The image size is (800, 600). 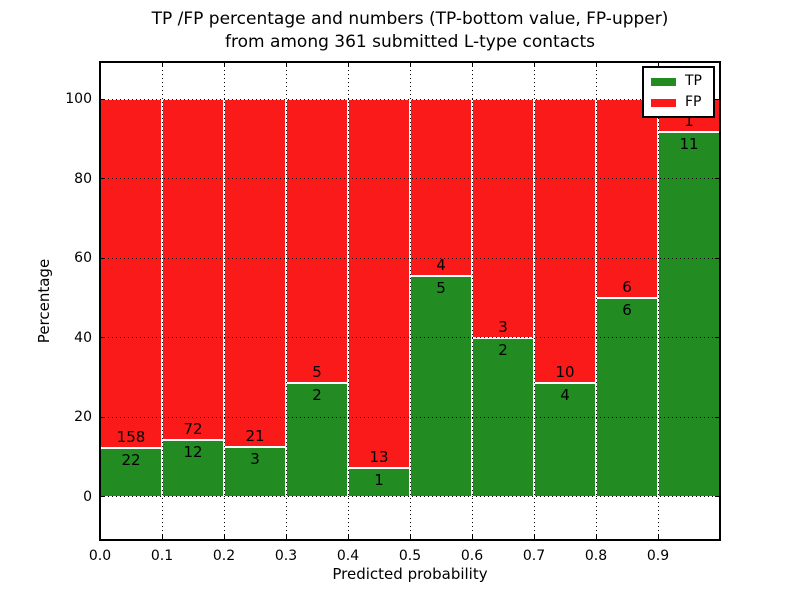 I want to click on x-tick-label: 0.9, so click(x=658, y=556).